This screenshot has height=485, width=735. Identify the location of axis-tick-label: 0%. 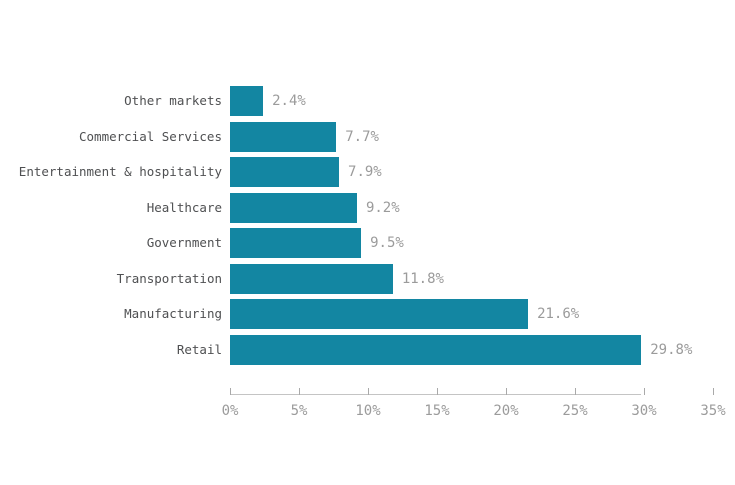
(230, 411).